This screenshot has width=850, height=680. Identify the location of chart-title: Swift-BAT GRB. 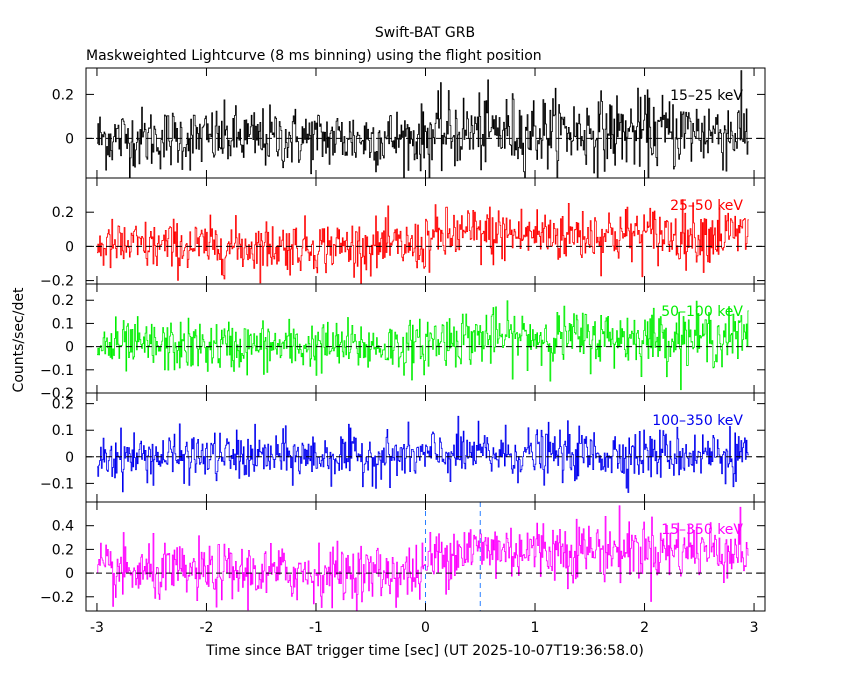
(425, 33).